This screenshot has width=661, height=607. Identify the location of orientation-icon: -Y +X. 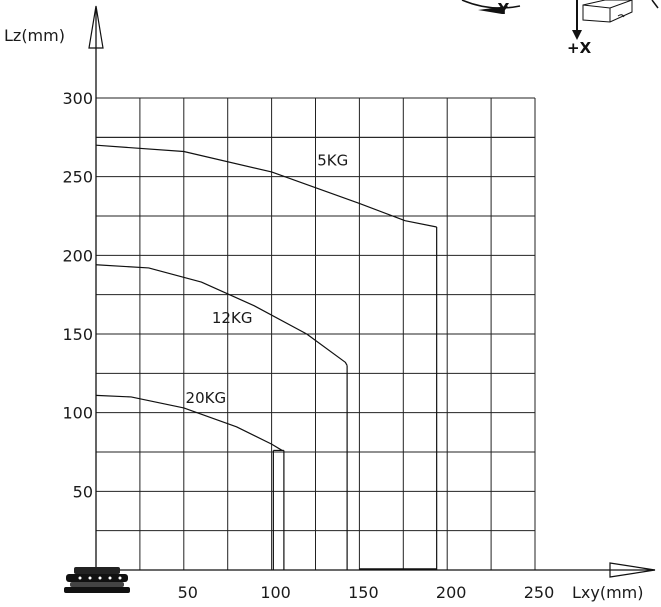
(560, 28).